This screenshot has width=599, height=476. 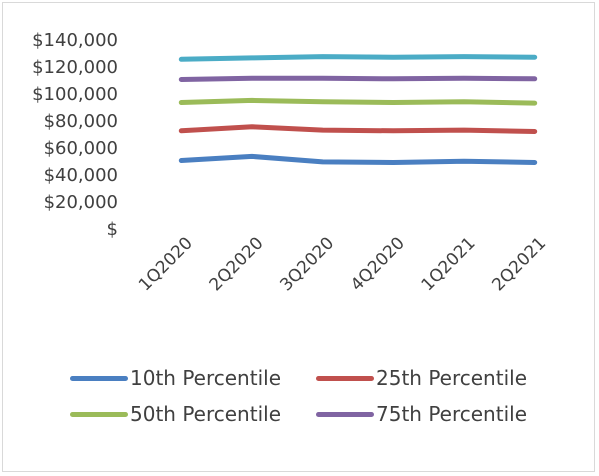 What do you see at coordinates (519, 264) in the screenshot?
I see `x-tick-label: 2Q2021` at bounding box center [519, 264].